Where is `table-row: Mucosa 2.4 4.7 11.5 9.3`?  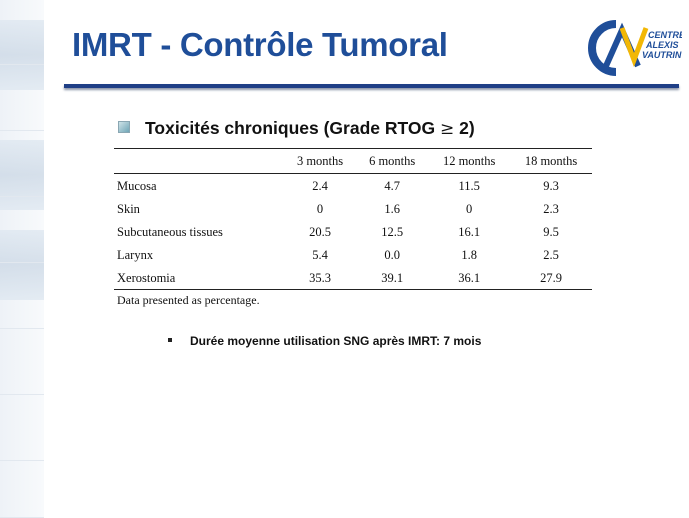 table-row: Mucosa 2.4 4.7 11.5 9.3 is located at coordinates (353, 186).